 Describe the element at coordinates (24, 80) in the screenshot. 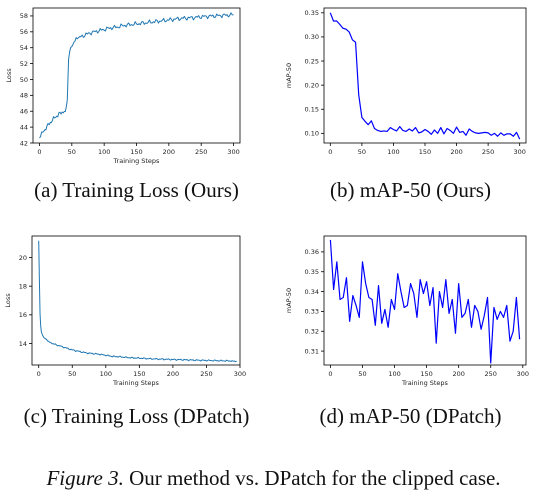

I see `y-tick-label: 50` at that location.